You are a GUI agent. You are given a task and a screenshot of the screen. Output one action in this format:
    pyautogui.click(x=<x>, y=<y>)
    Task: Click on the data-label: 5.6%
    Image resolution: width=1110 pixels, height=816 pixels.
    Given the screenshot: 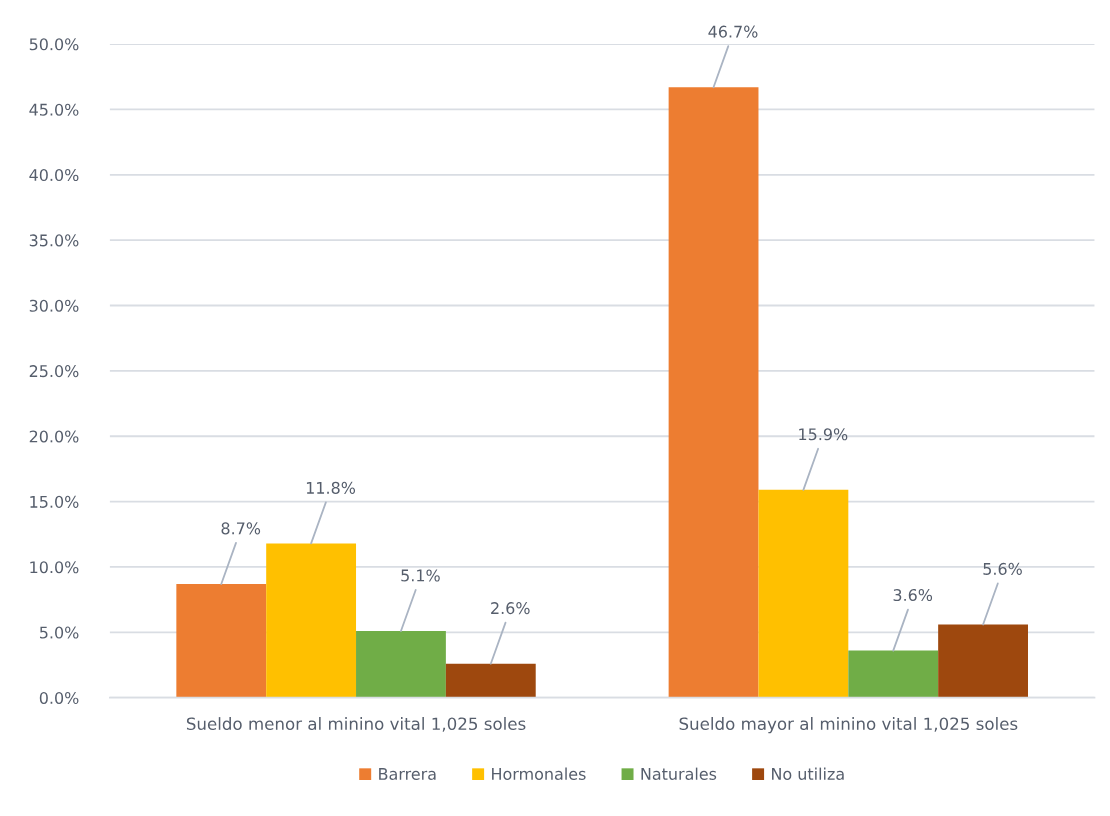 What is the action you would take?
    pyautogui.click(x=1002, y=568)
    